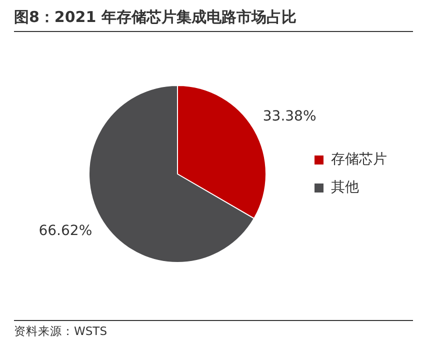 The width and height of the screenshot is (427, 350). Describe the element at coordinates (213, 20) in the screenshot. I see `chart-title: 图8：2021 年存储芯片集成电路市场占比` at that location.